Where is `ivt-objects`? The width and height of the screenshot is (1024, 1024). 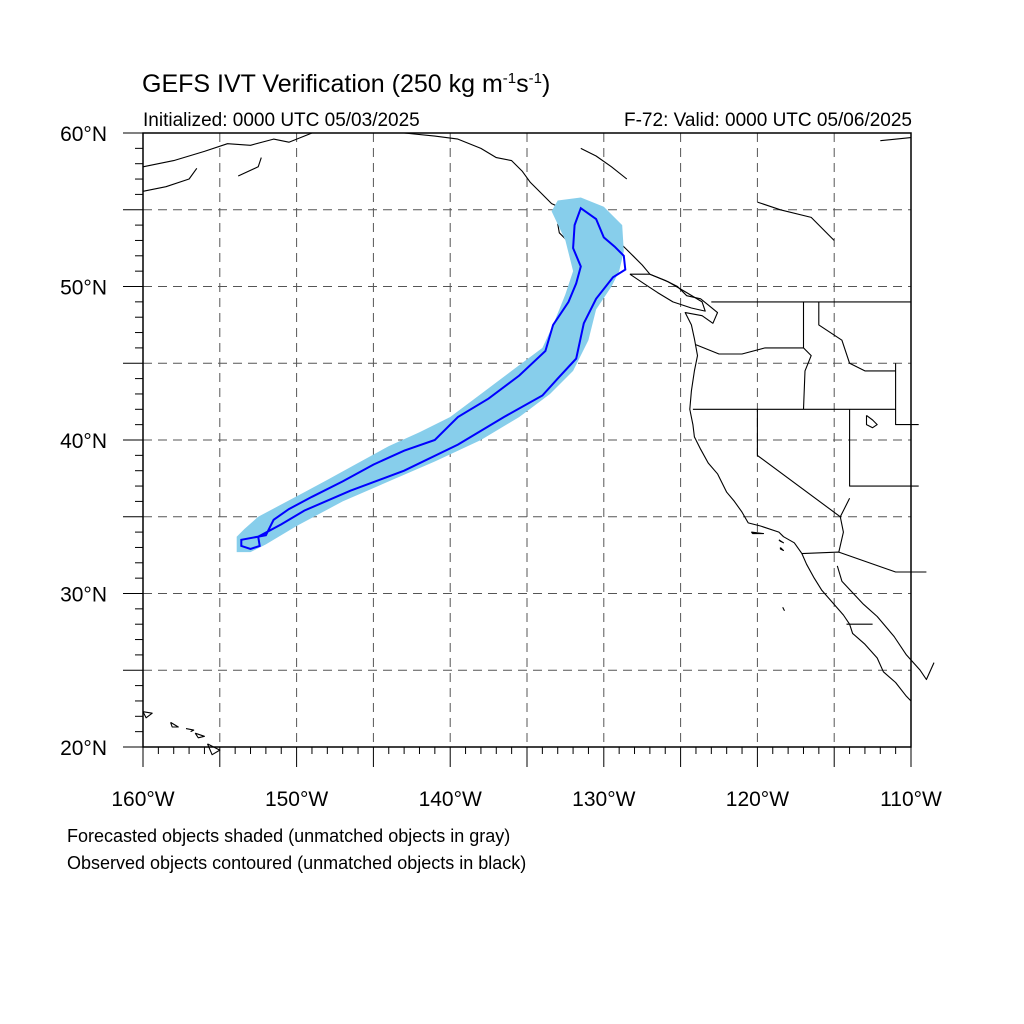
ivt-objects is located at coordinates (431, 375).